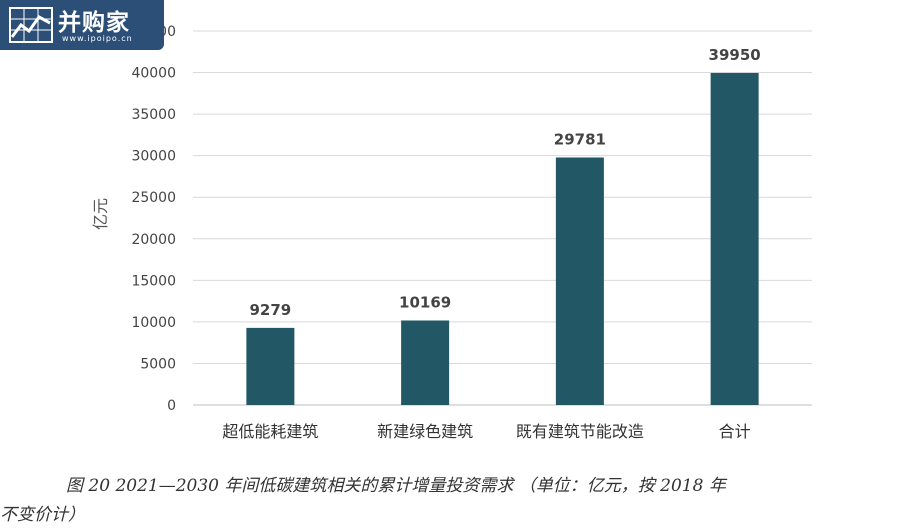 This screenshot has height=530, width=905. Describe the element at coordinates (42, 515) in the screenshot. I see `caption-line-2: 不变价计）` at that location.